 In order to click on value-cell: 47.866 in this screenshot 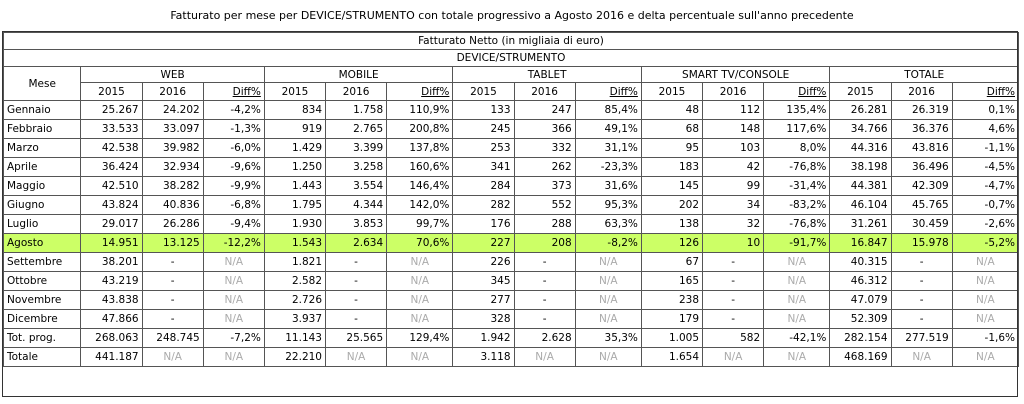, I will do `click(111, 319)`.